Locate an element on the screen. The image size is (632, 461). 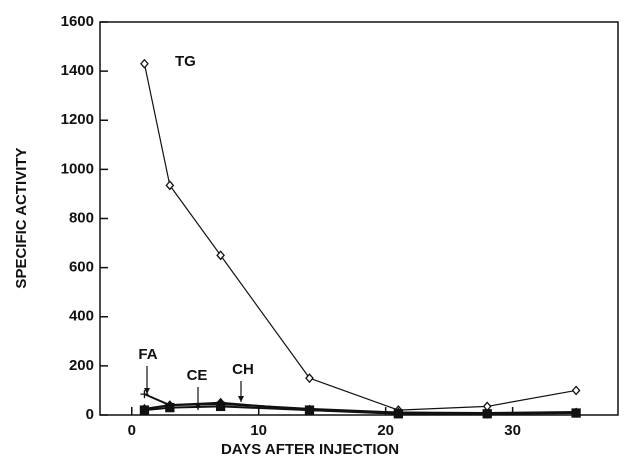
y-tick-label: 200 is located at coordinates (81, 365).